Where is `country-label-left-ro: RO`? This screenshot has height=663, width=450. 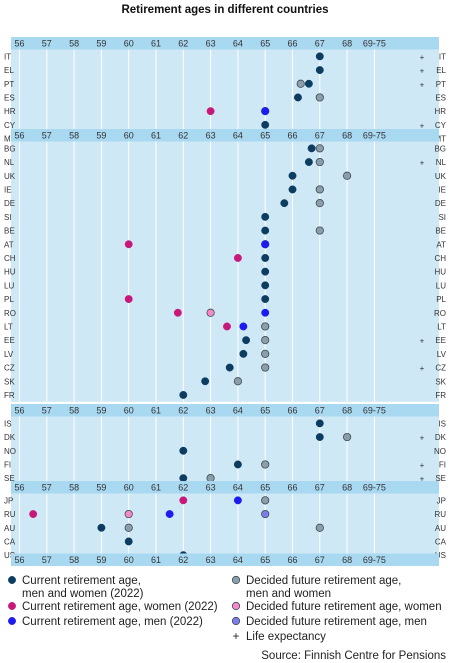 country-label-left-ro: RO is located at coordinates (10, 313).